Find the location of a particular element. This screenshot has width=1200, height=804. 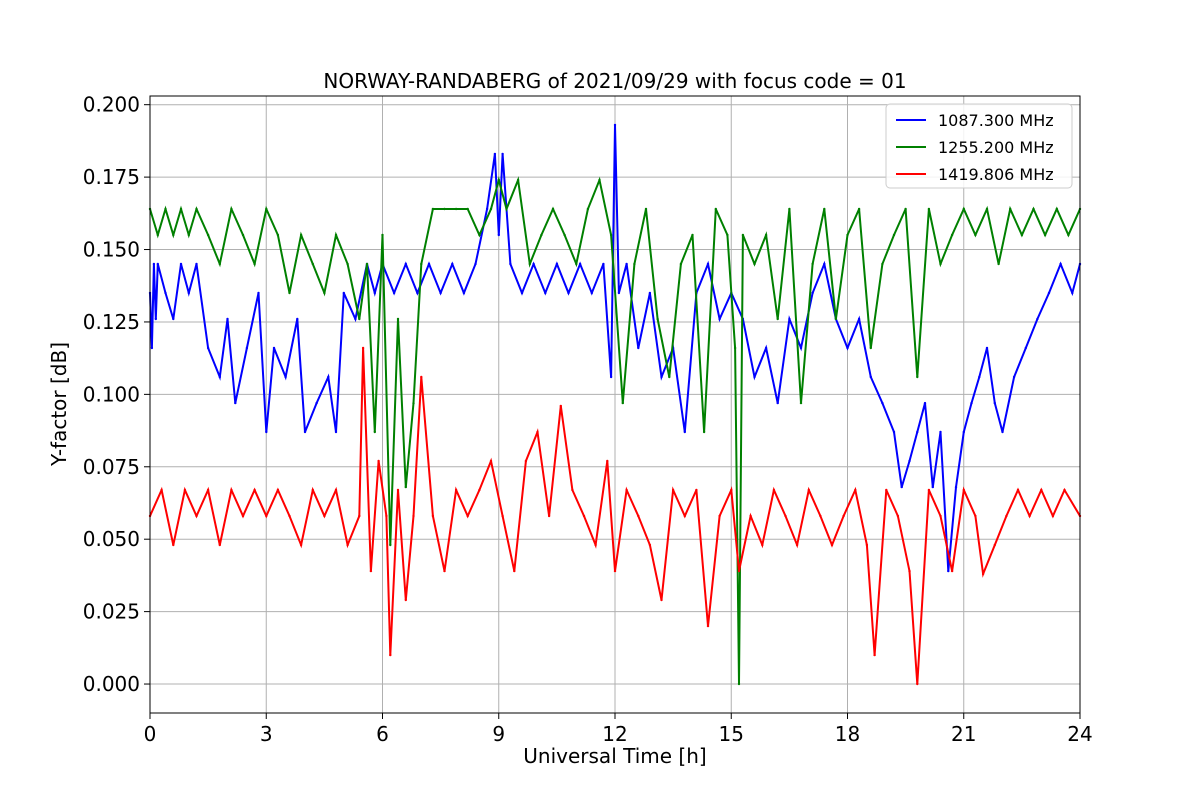

y-tick-label: 0.100 is located at coordinates (111, 394).